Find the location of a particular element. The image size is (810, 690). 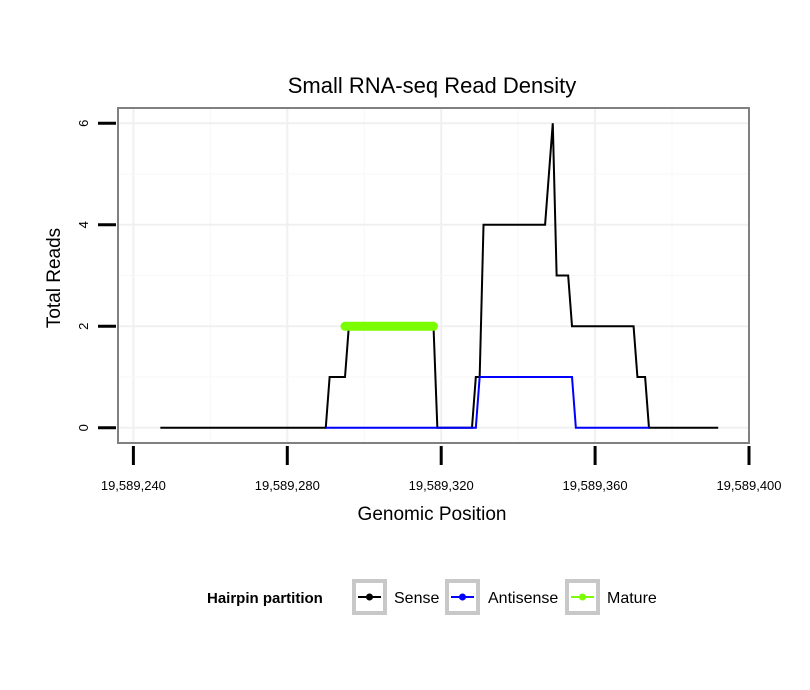

x-tick-label: 19,589,280 is located at coordinates (287, 485).